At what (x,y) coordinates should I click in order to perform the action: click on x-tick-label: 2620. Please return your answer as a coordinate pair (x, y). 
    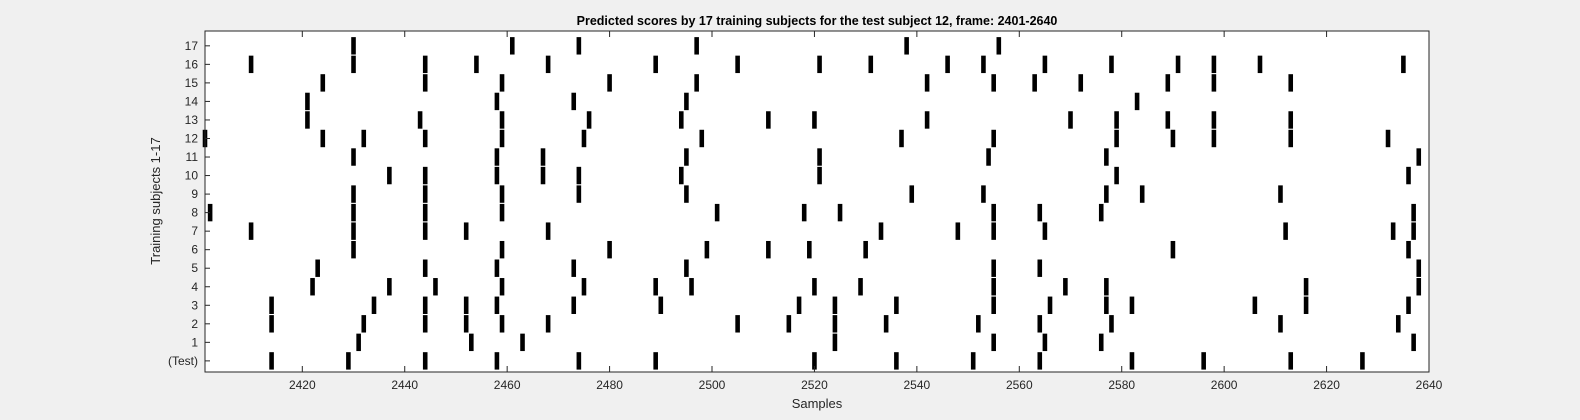
    Looking at the image, I should click on (1326, 385).